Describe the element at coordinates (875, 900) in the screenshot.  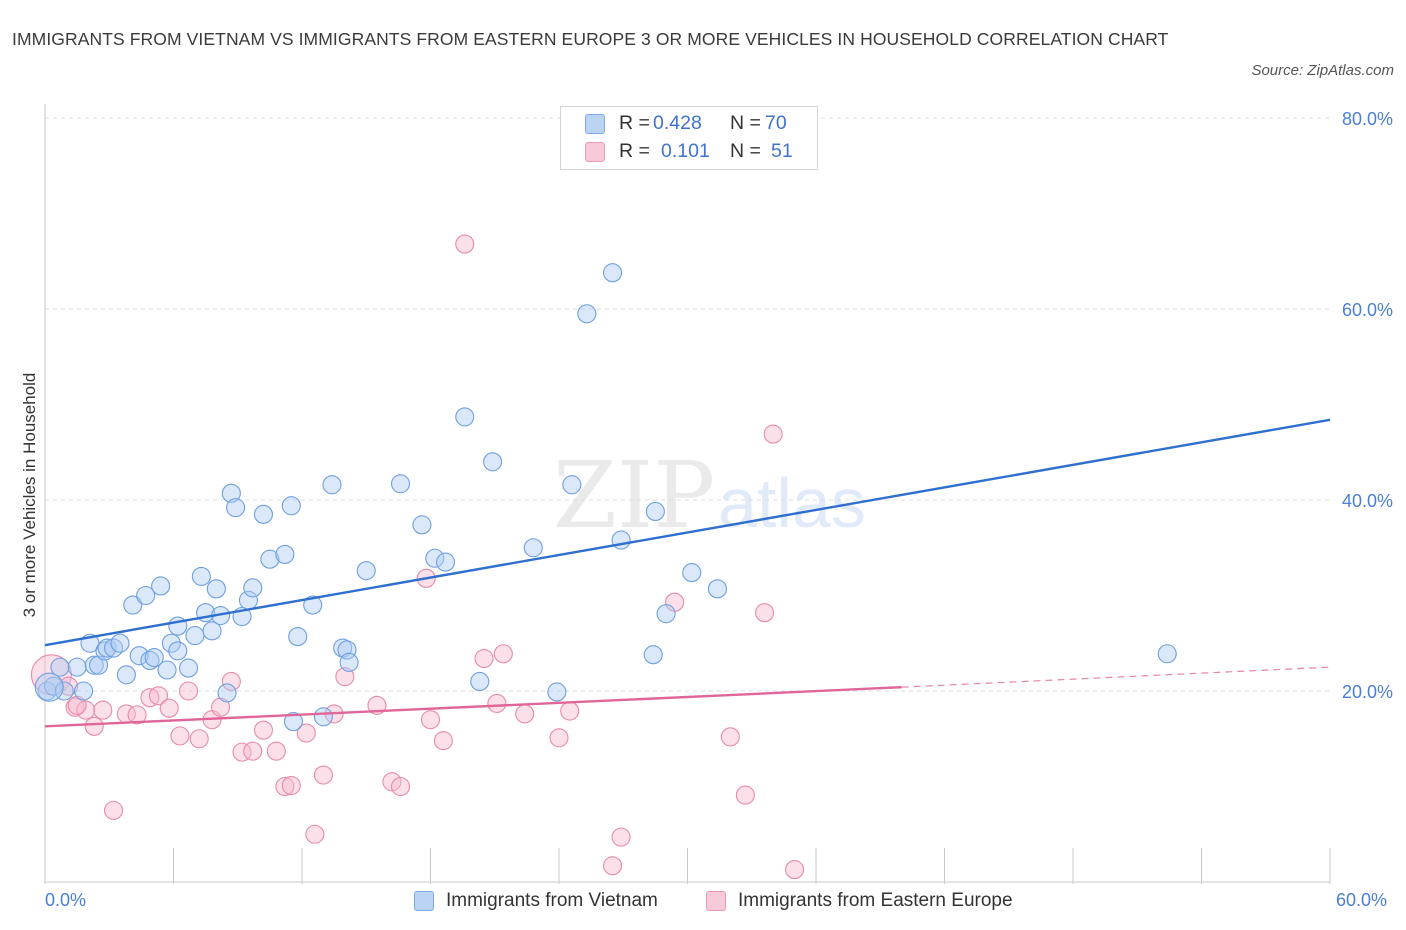
I see `legend-label-eastern-europe: Immigrants from Eastern Europe` at that location.